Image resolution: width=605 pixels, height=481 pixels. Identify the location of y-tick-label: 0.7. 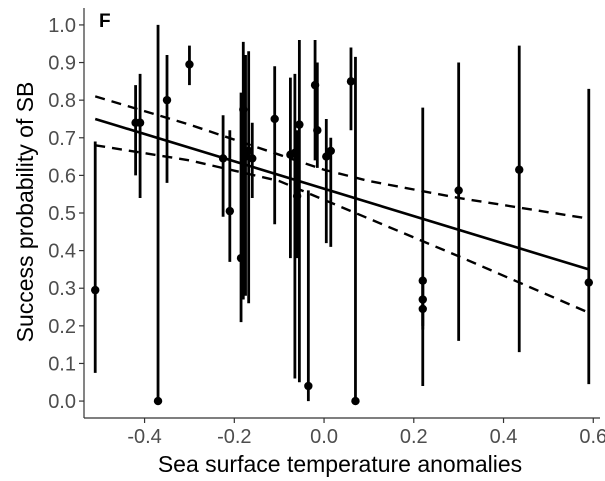
(62, 139).